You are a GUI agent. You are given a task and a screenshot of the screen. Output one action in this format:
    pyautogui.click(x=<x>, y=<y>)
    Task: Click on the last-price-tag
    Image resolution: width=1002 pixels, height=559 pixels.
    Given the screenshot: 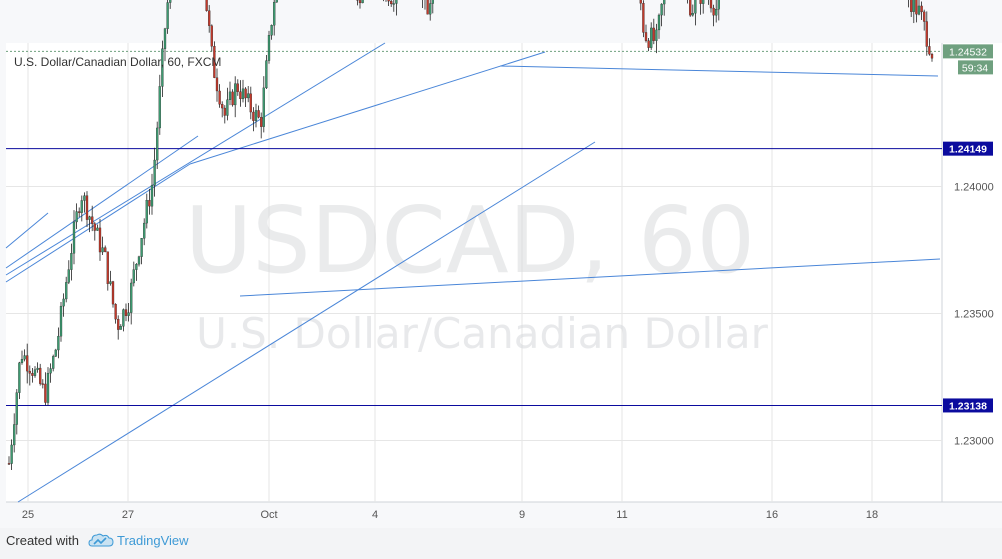 What is the action you would take?
    pyautogui.click(x=968, y=51)
    